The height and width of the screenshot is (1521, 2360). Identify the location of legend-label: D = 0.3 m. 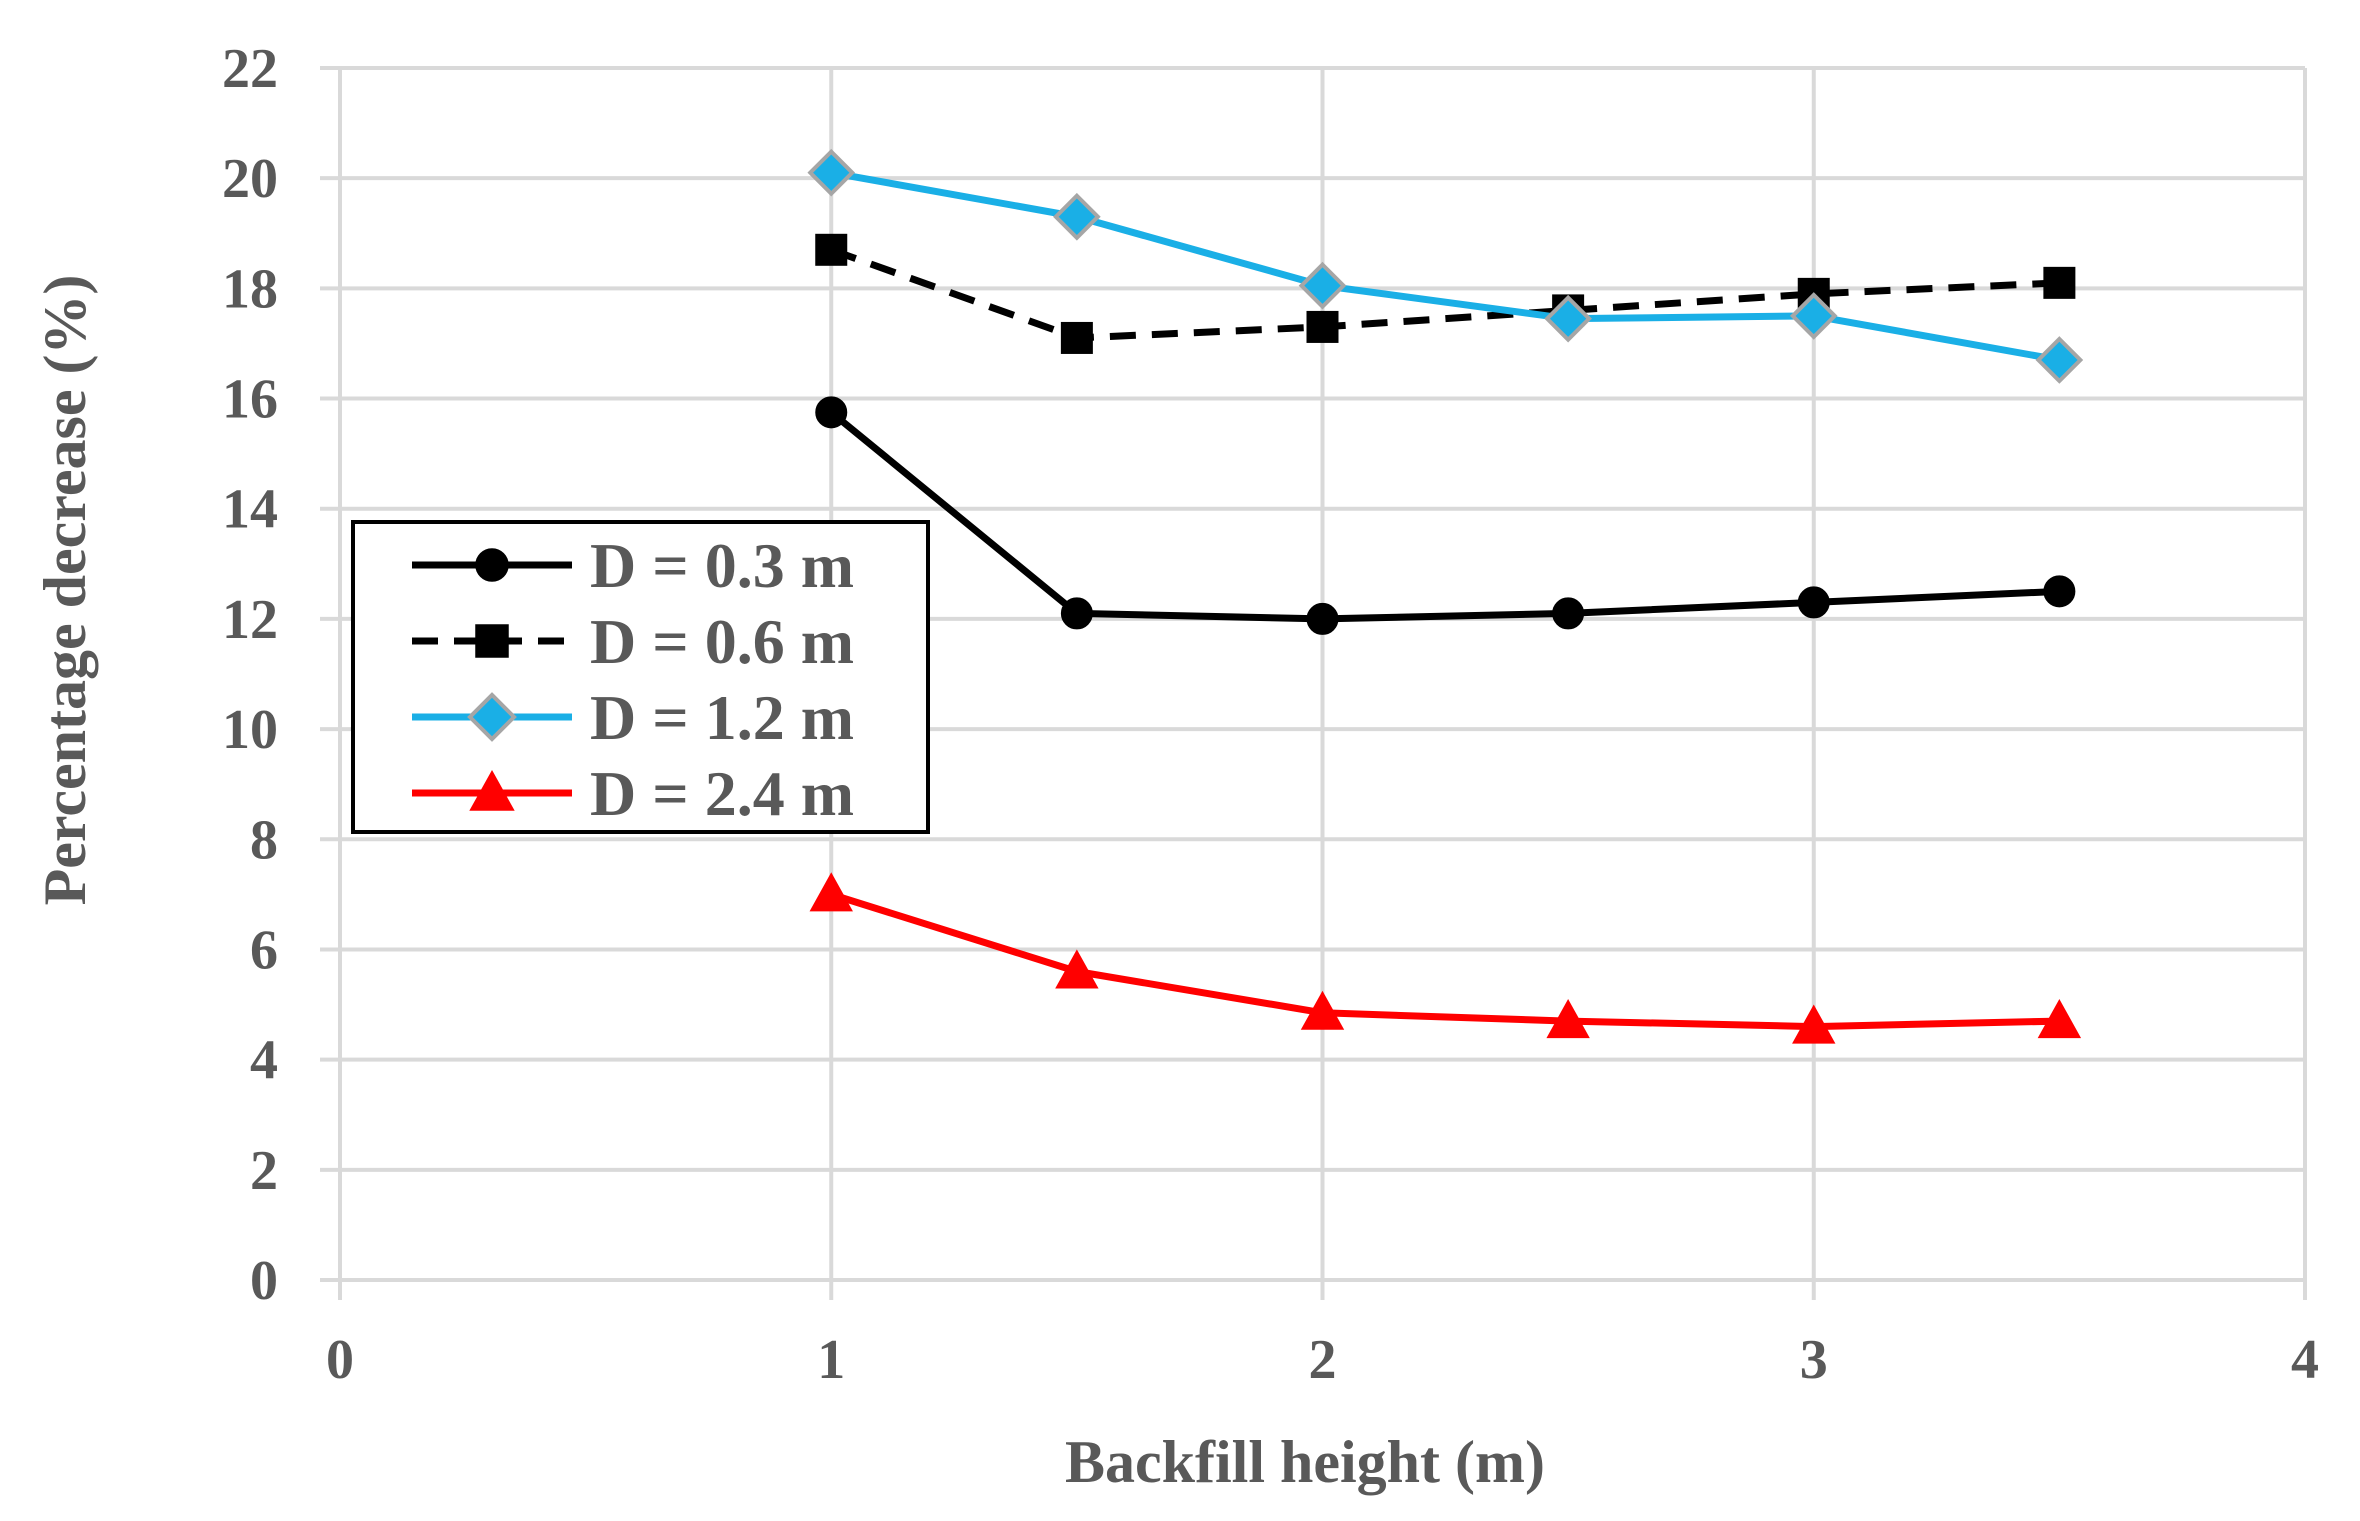
(722, 565).